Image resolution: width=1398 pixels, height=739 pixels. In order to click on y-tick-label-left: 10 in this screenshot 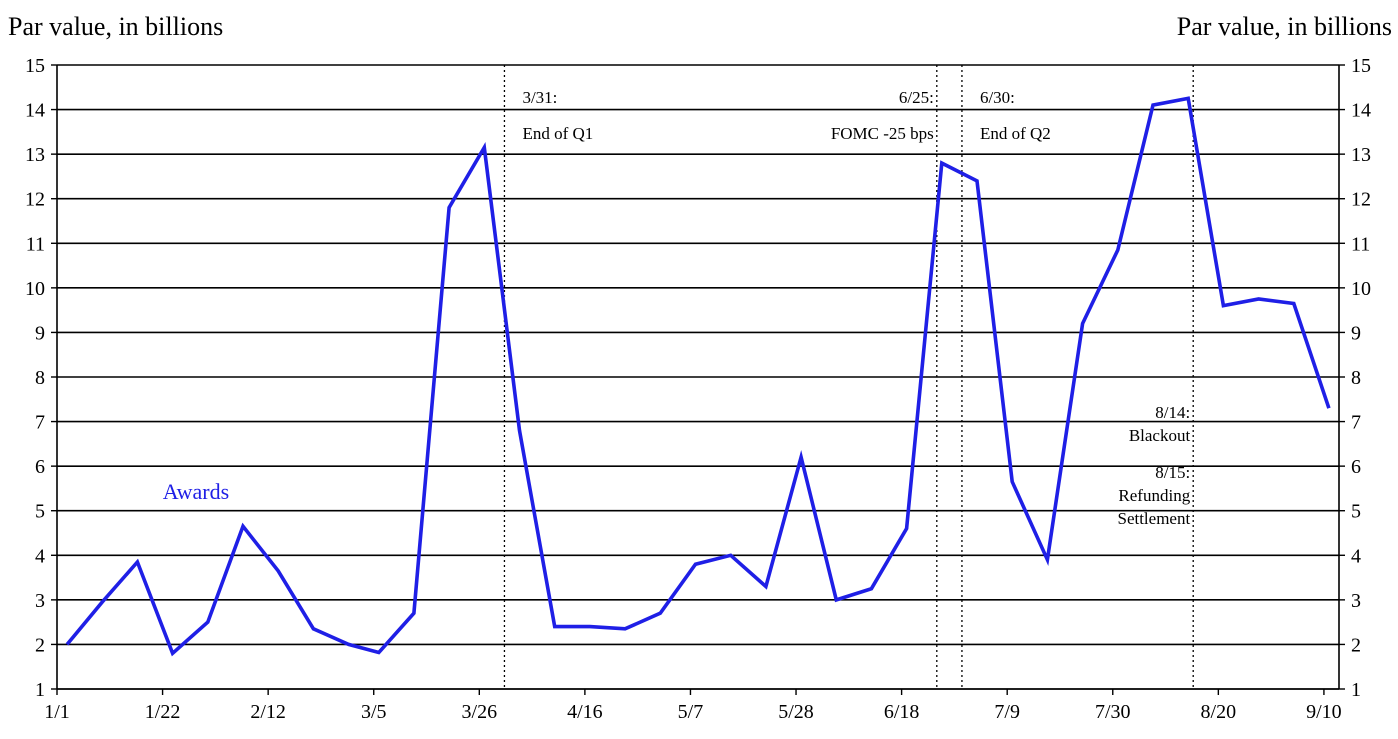, I will do `click(35, 289)`.